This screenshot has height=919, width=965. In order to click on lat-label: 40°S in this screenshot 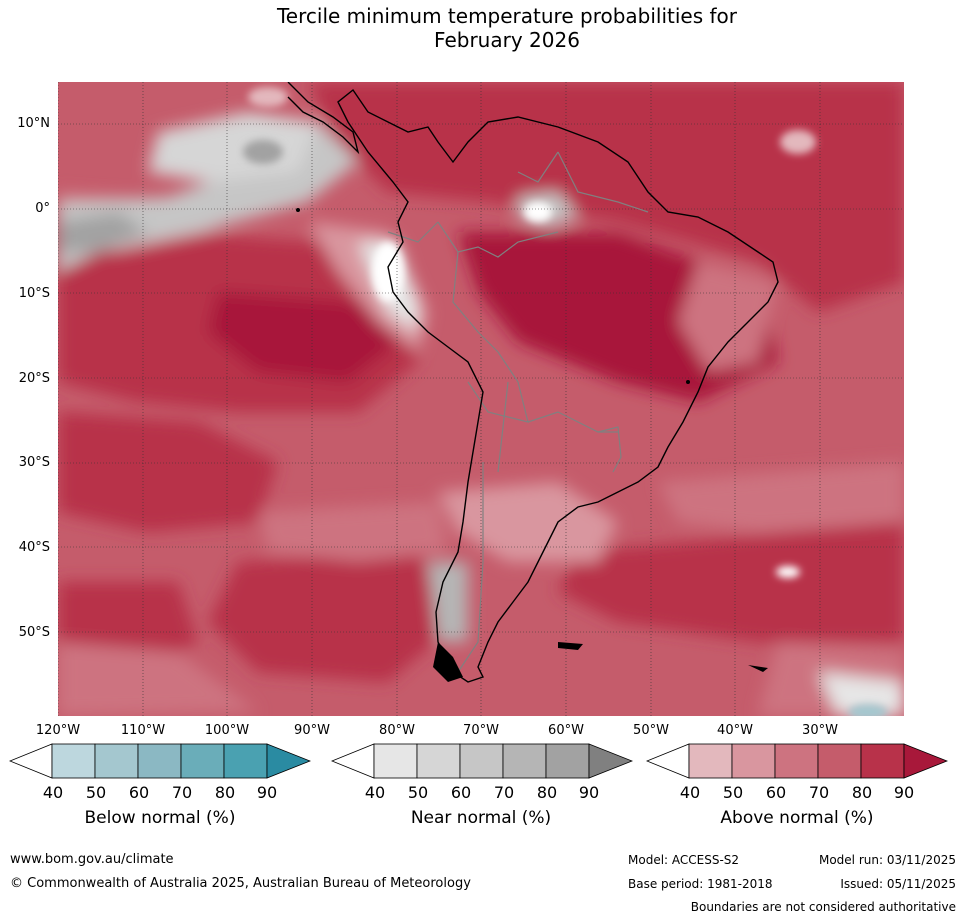, I will do `click(34, 547)`.